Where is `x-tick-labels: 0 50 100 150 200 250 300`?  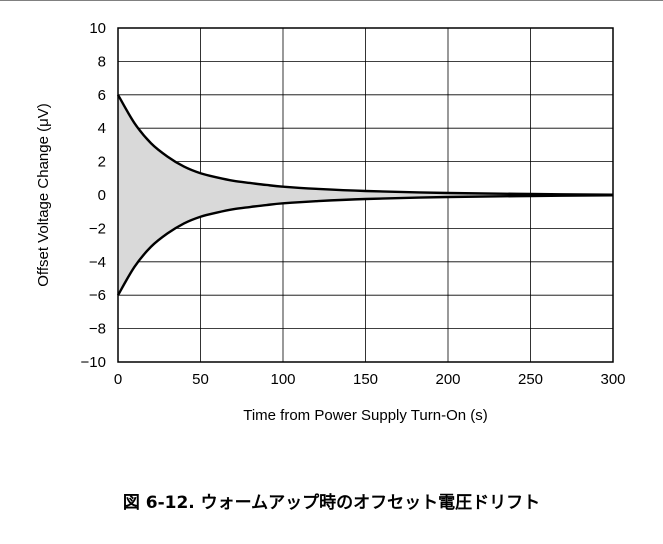 x-tick-labels: 0 50 100 150 200 250 300 is located at coordinates (370, 379).